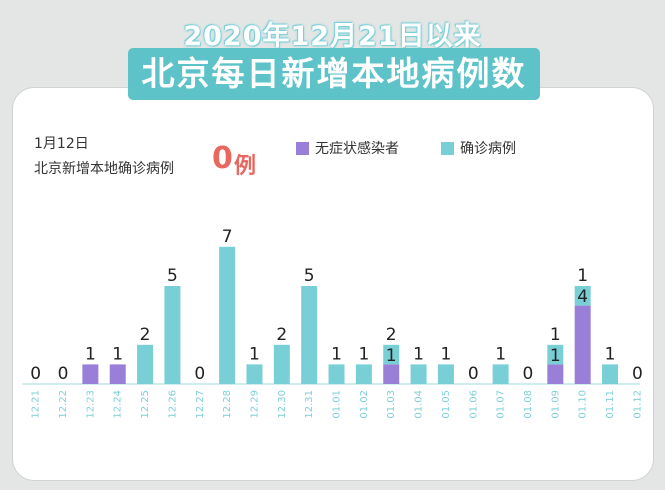 The image size is (665, 490). Describe the element at coordinates (488, 149) in the screenshot. I see `legend-label-confirmed: 确诊病例` at that location.